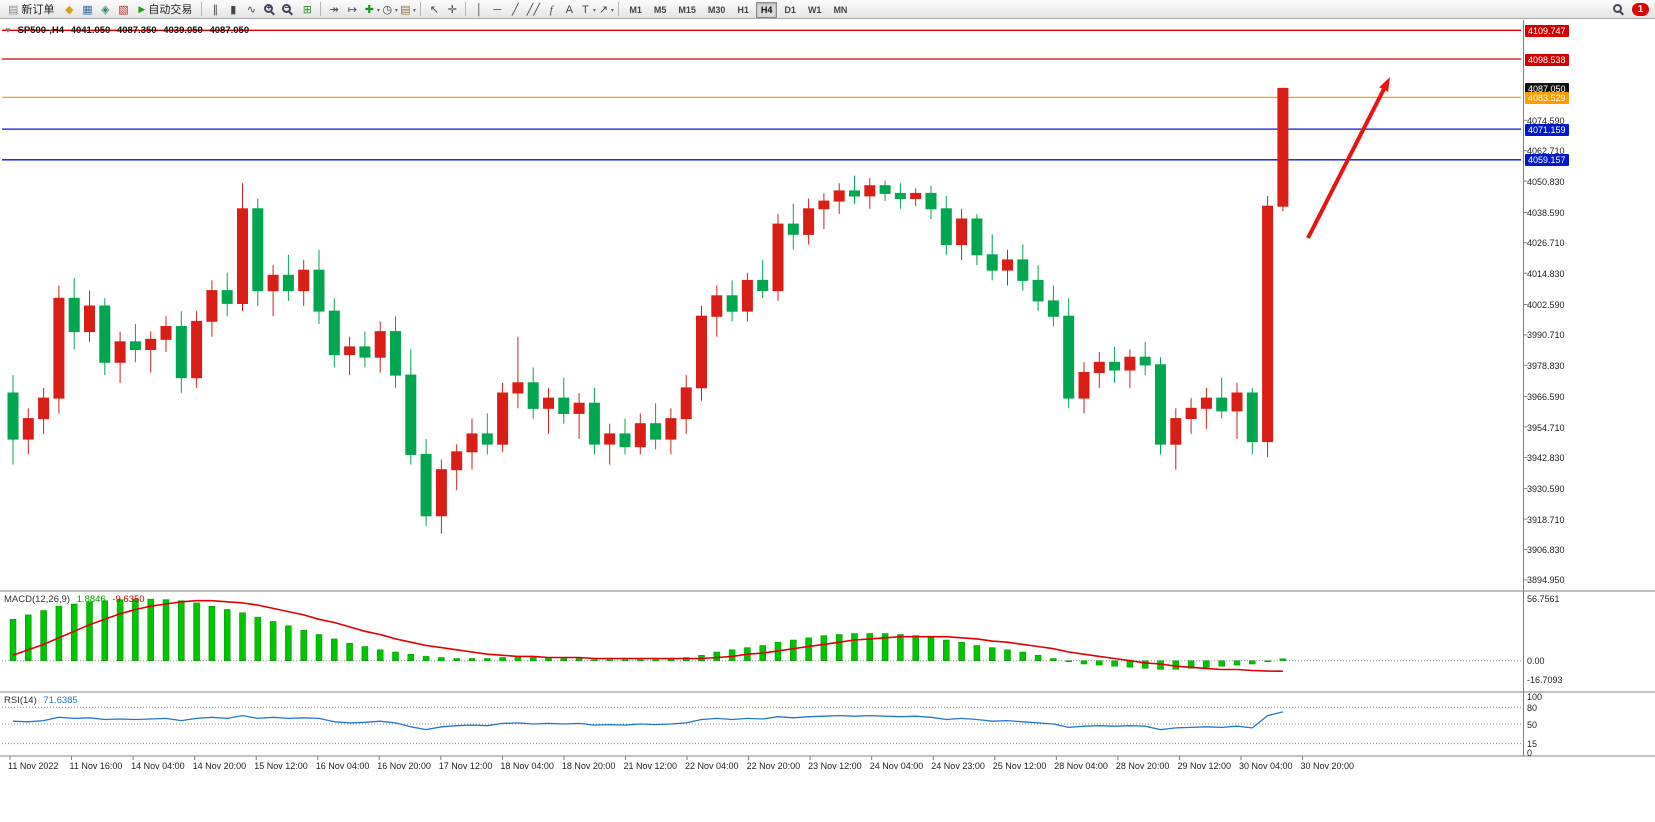  What do you see at coordinates (219, 766) in the screenshot?
I see `time-label: 14 Nov 20:00` at bounding box center [219, 766].